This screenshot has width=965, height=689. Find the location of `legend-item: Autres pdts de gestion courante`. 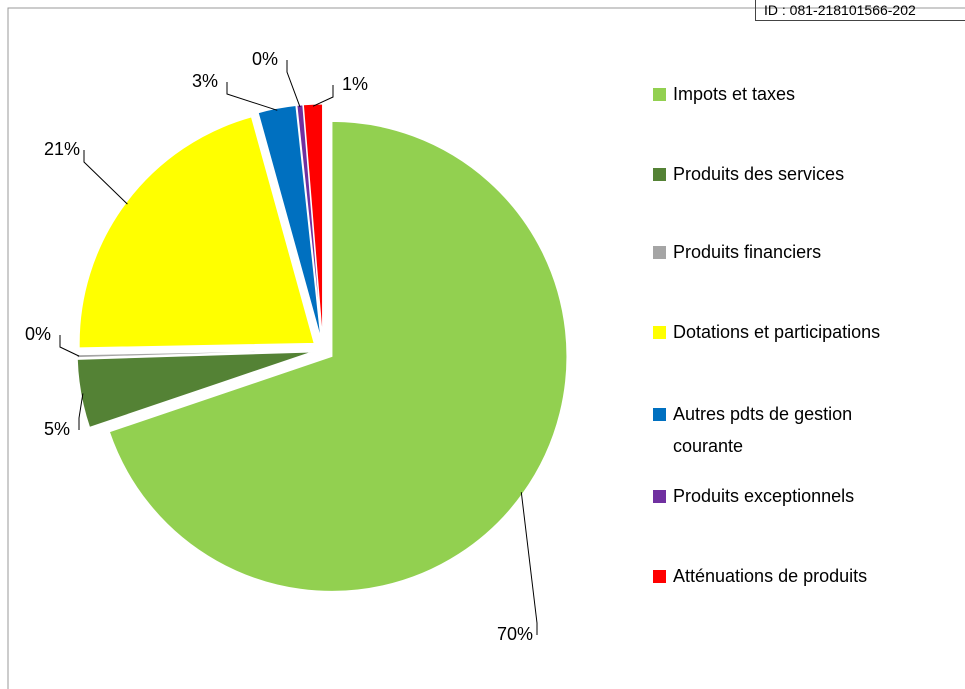

legend-item: Autres pdts de gestion courante is located at coordinates (788, 430).